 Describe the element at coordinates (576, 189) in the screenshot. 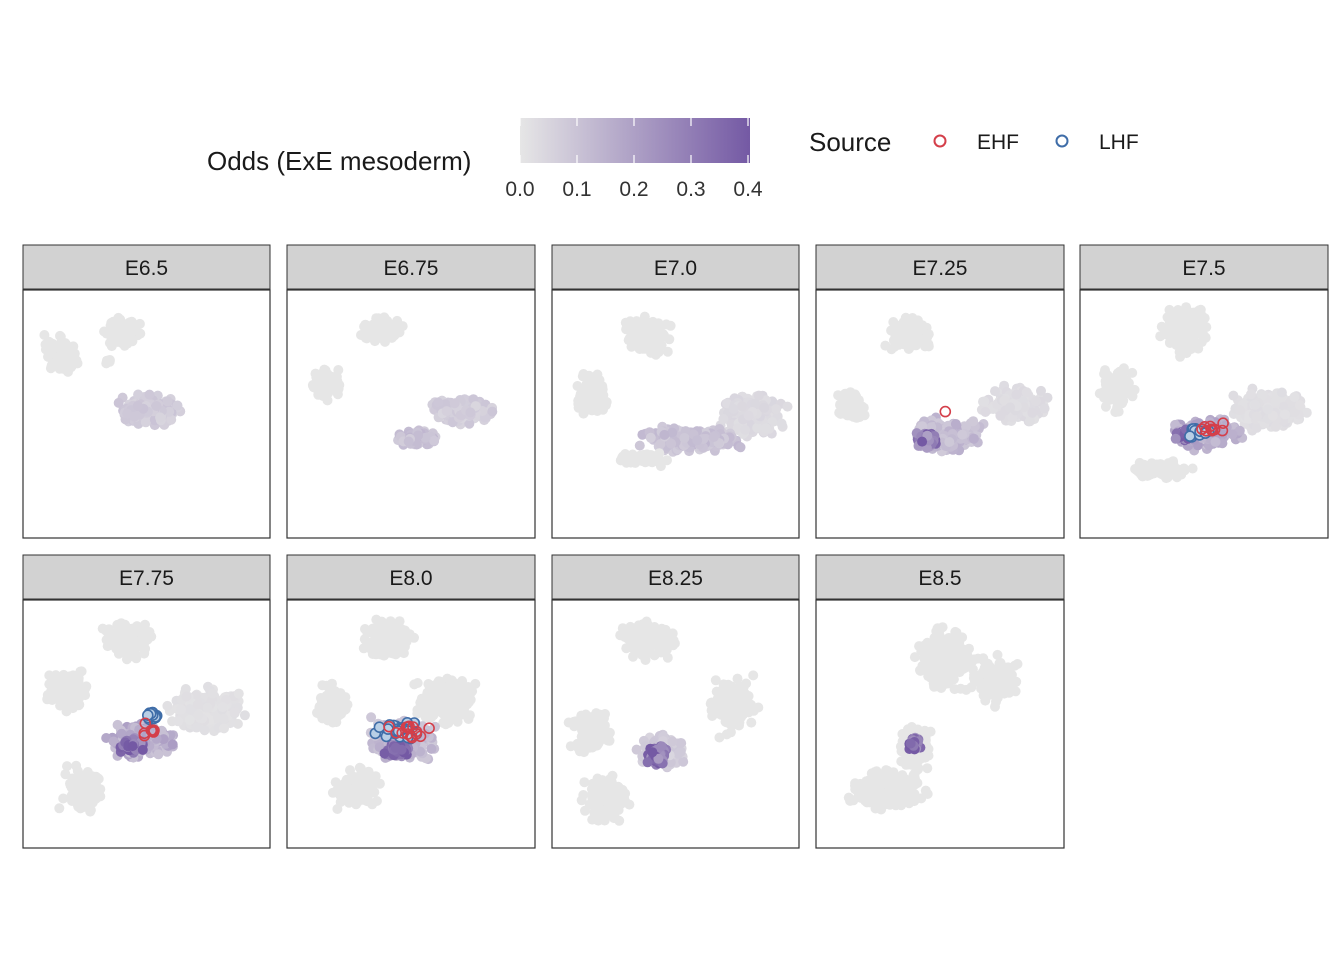

I see `colorbar-tick-label: 0.1` at that location.